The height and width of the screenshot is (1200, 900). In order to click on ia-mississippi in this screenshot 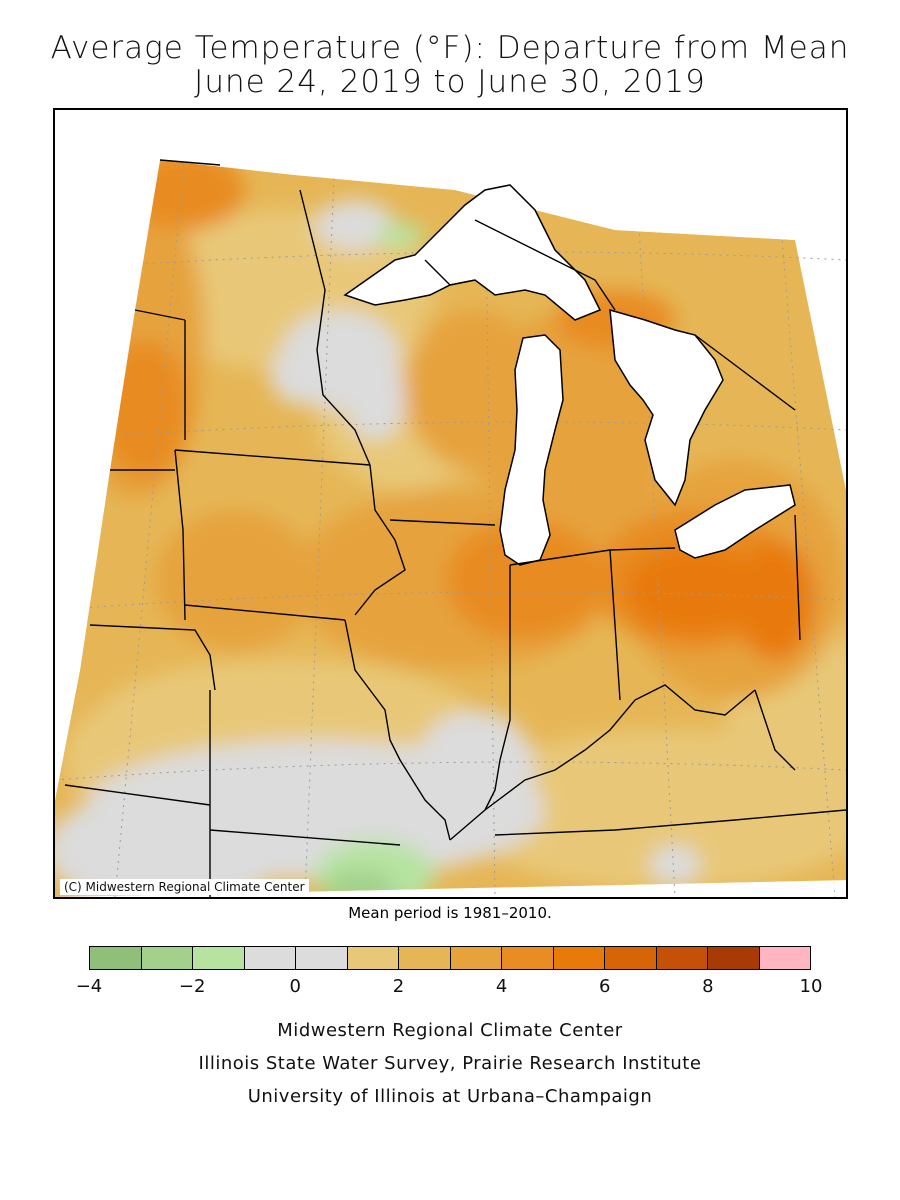, I will do `click(380, 540)`.